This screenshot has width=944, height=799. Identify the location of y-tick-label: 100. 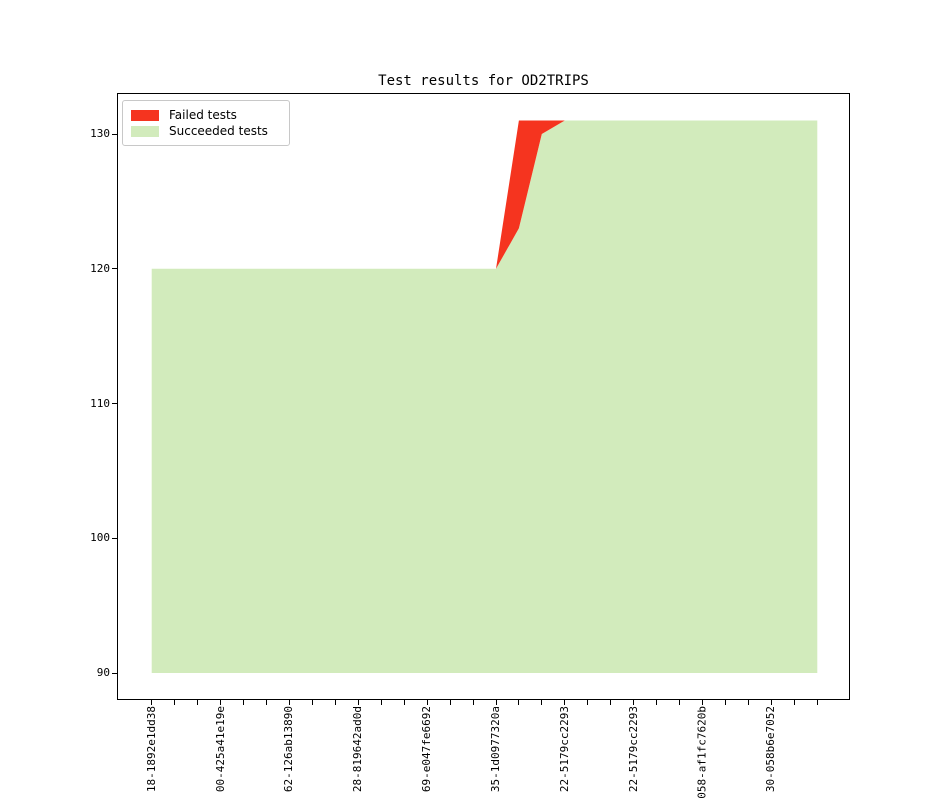
(100, 538).